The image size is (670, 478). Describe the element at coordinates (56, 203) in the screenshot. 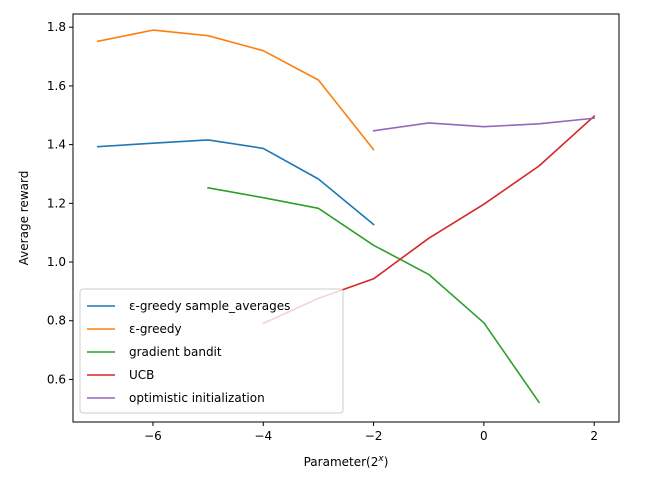

I see `y-tick-label: 1.2` at that location.